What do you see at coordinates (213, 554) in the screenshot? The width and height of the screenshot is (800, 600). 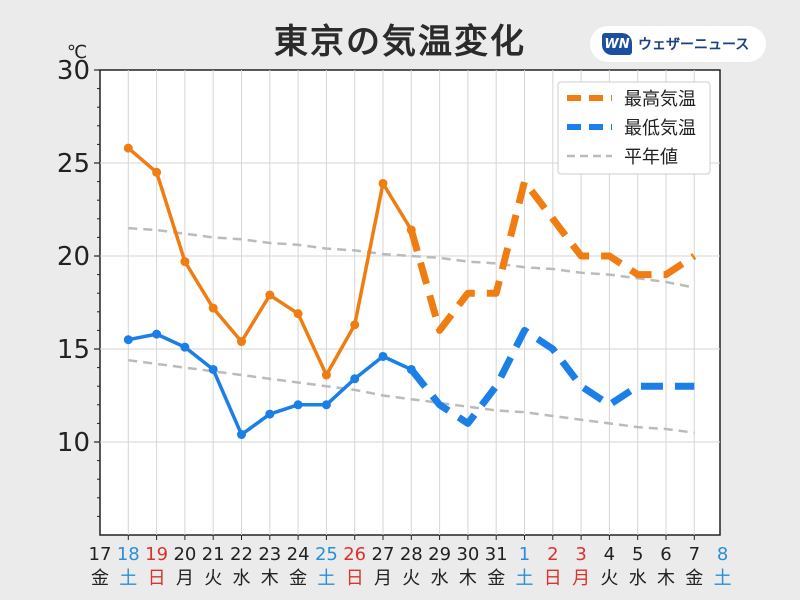 I see `x-tick-date: 21` at bounding box center [213, 554].